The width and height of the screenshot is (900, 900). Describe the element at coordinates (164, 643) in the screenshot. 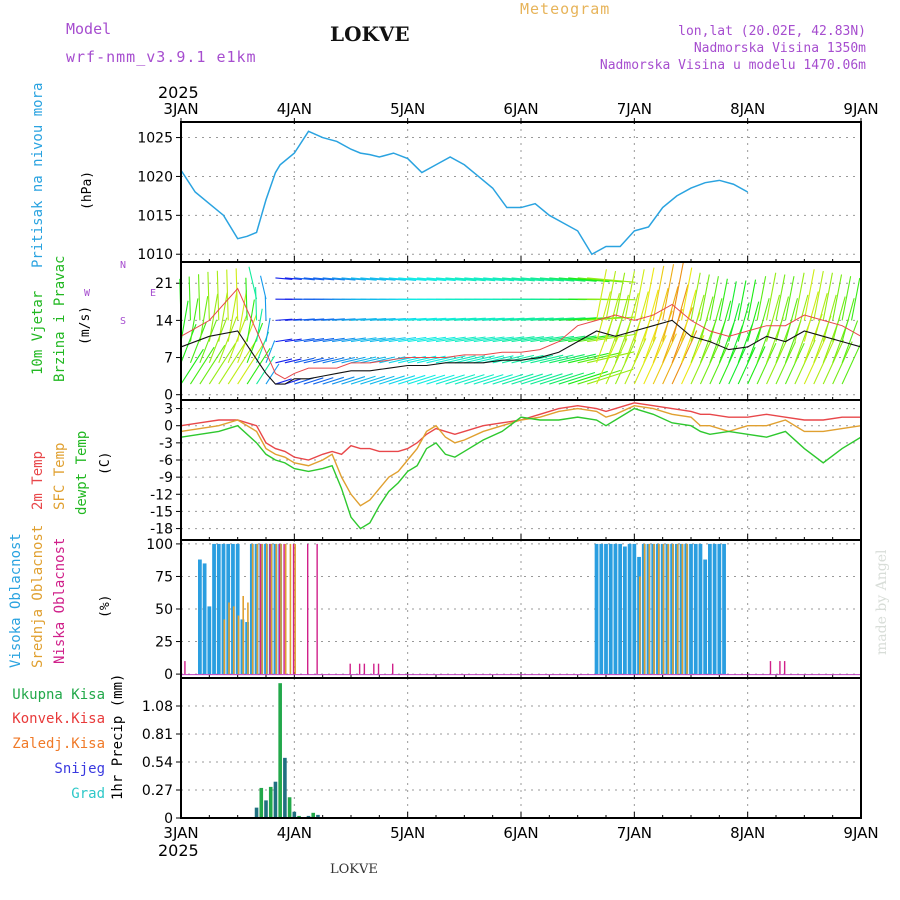

I see `y-tick-label: 25` at that location.